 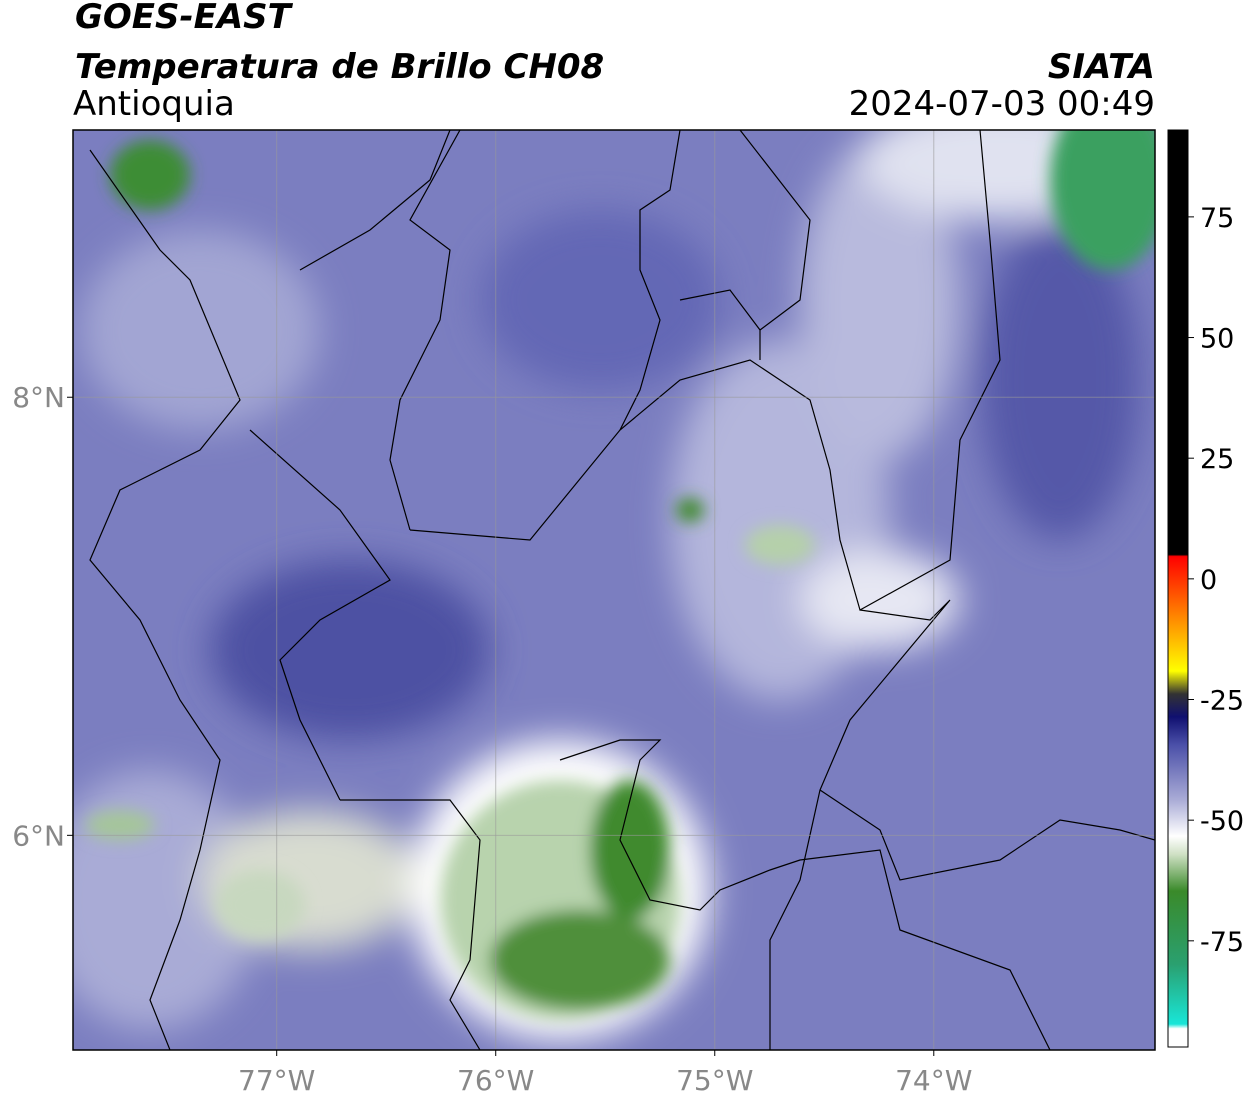 What do you see at coordinates (495, 1080) in the screenshot?
I see `lon-tick-label: 76°W` at bounding box center [495, 1080].